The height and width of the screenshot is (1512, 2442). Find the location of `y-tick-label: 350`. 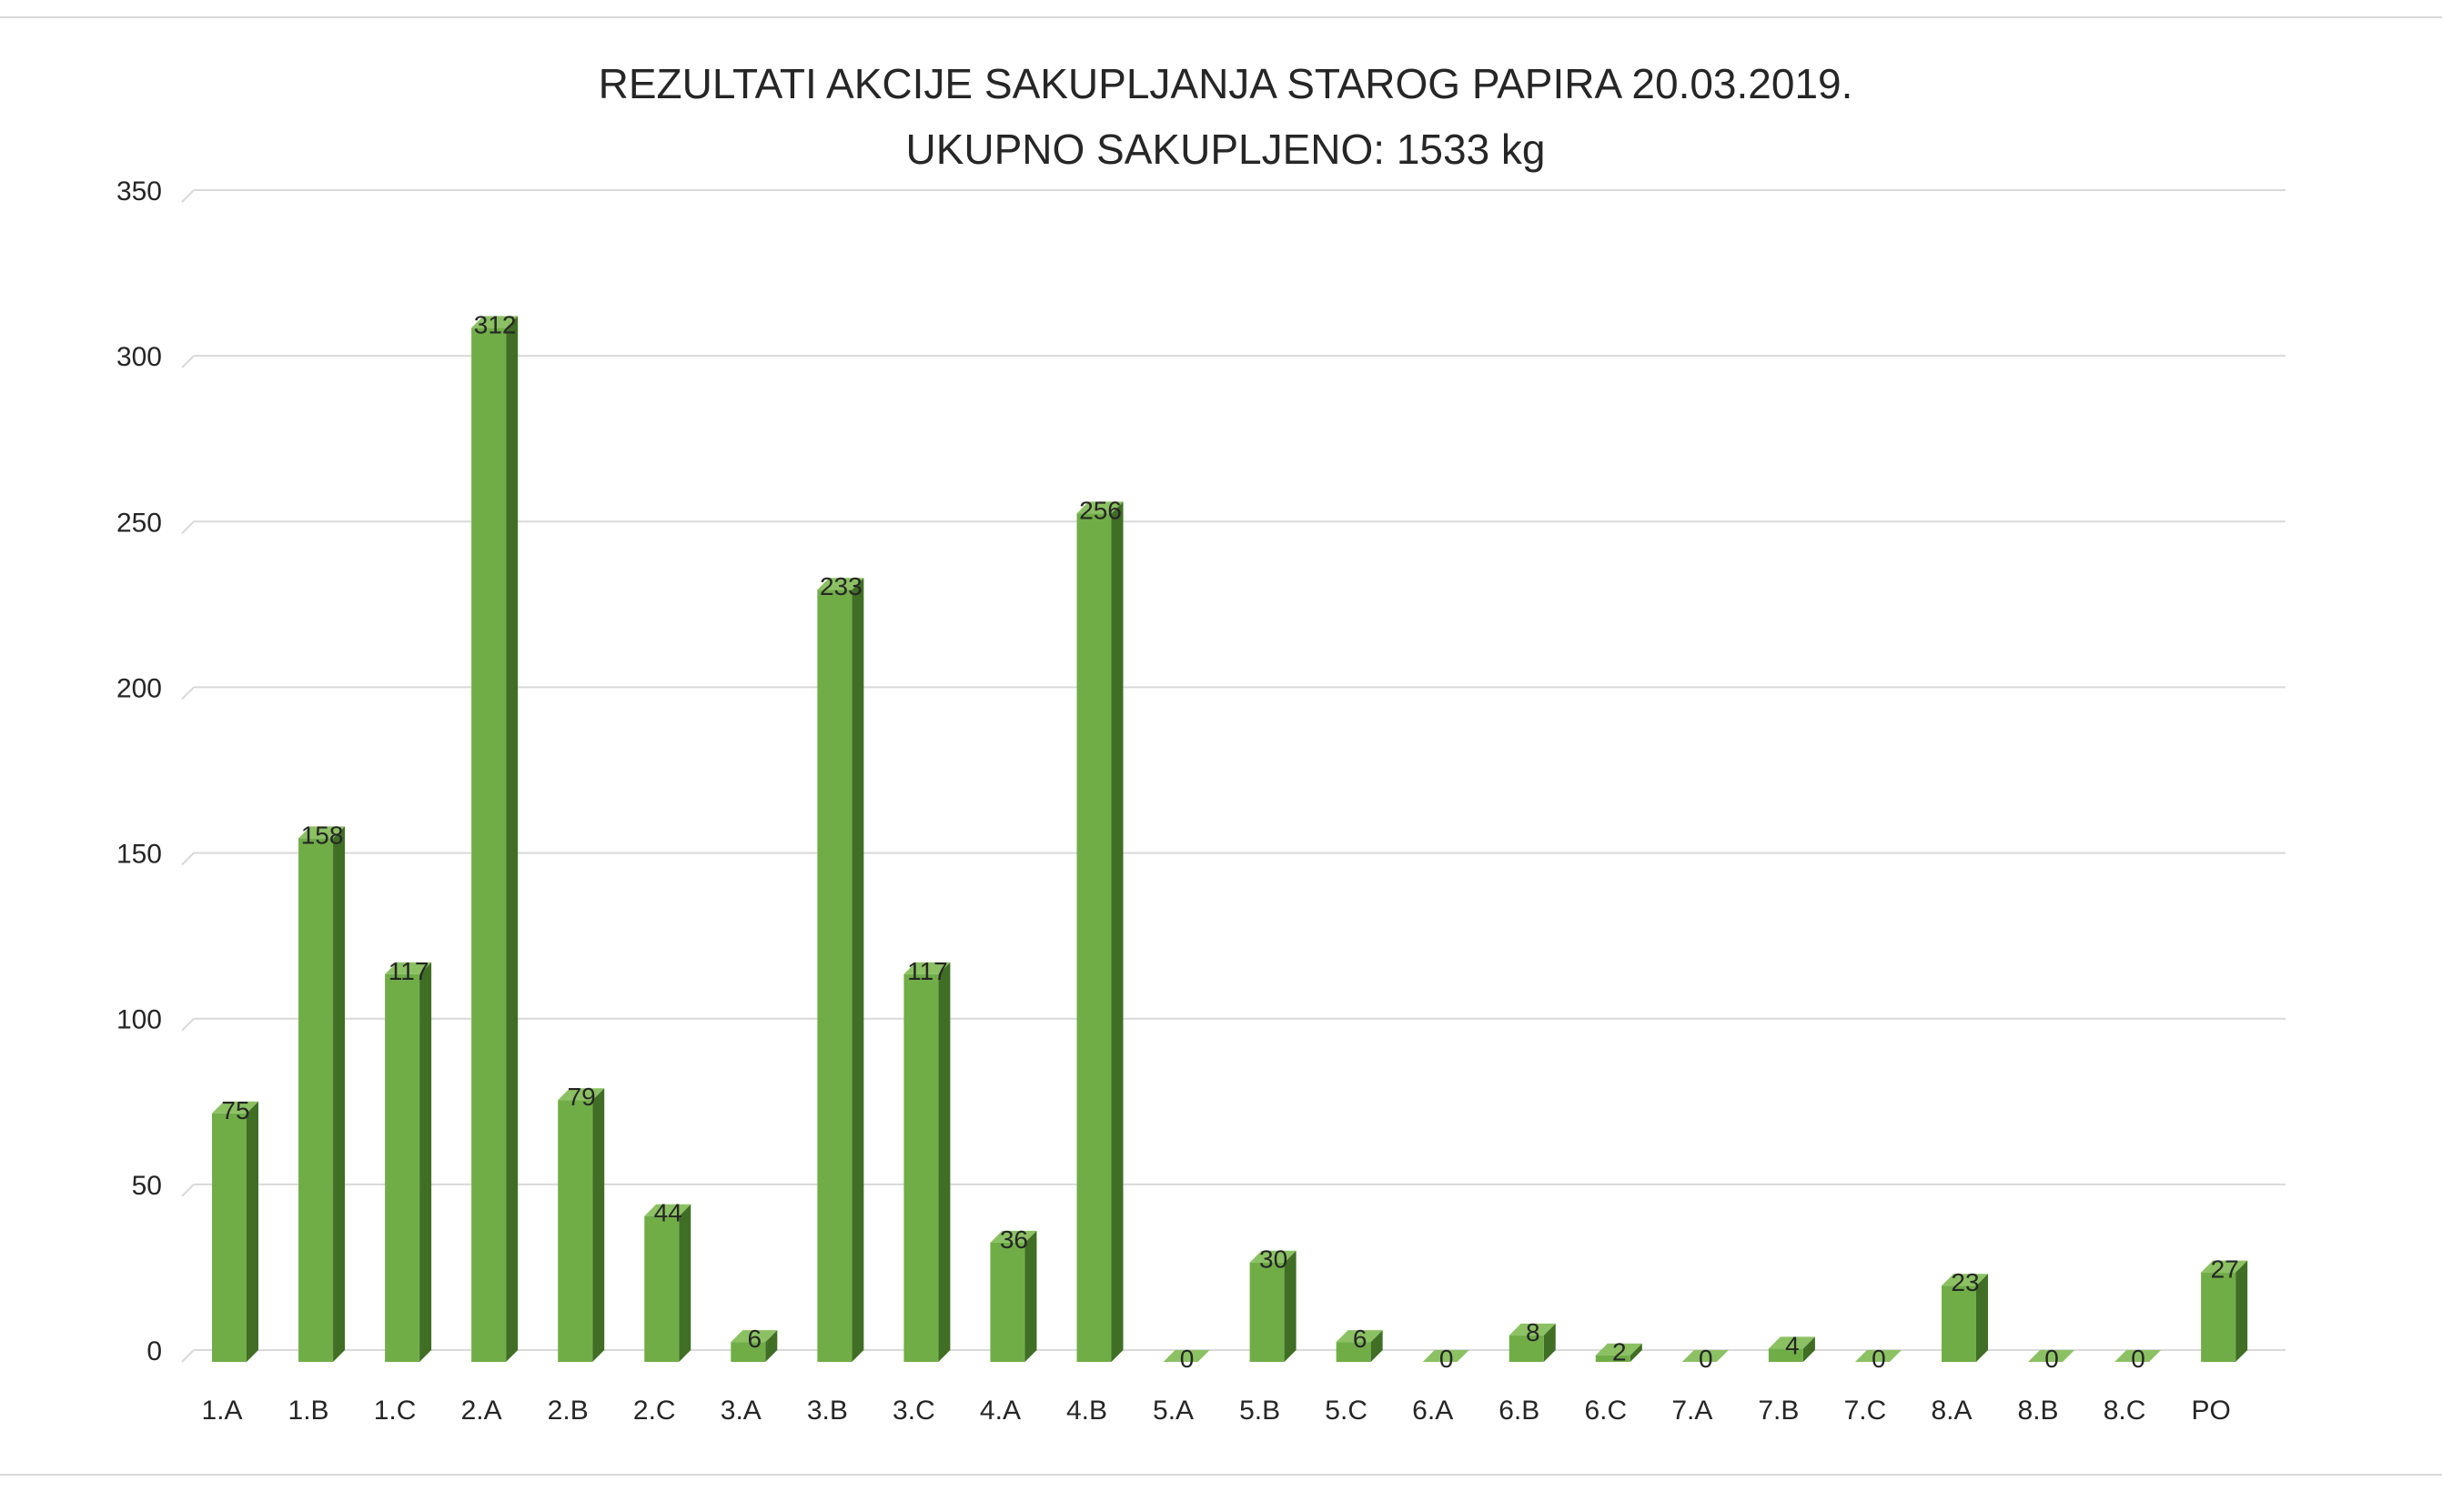

y-tick-label: 350 is located at coordinates (139, 192).